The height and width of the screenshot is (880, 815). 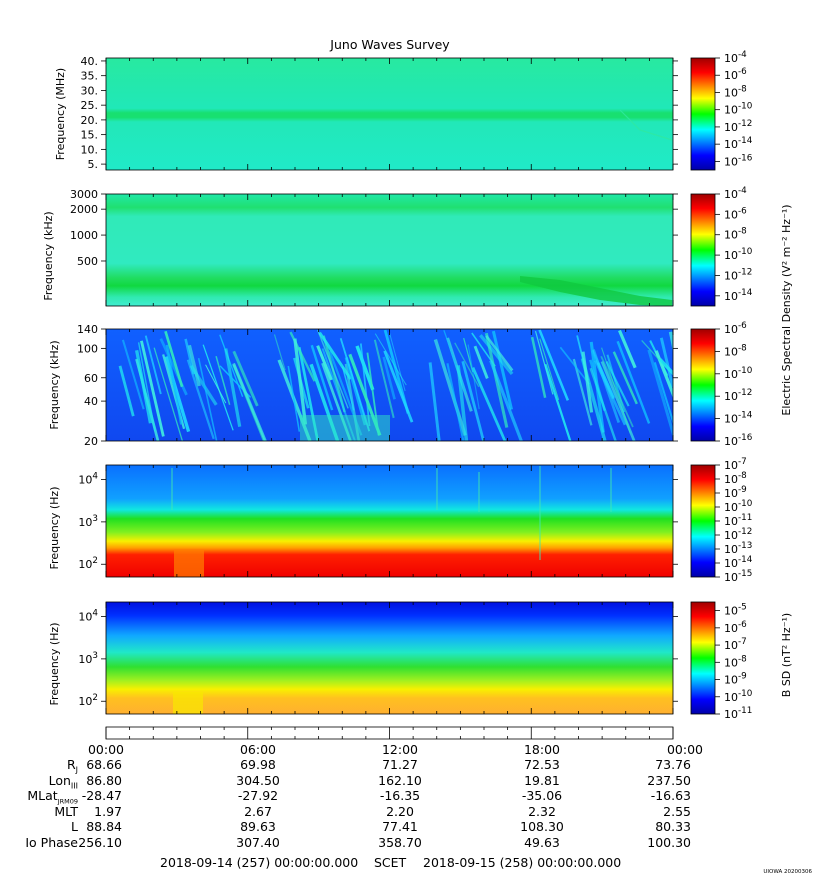 What do you see at coordinates (735, 234) in the screenshot?
I see `colorbar-2-tick: 10⁻⁸` at bounding box center [735, 234].